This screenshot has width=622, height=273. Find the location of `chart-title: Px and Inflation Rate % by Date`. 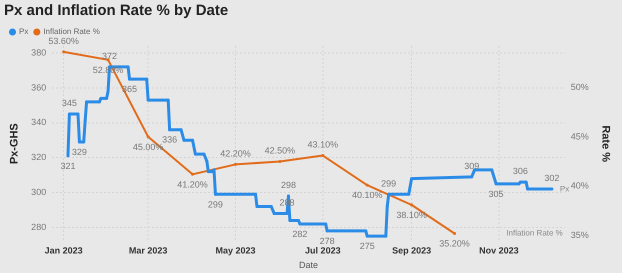

chart-title: Px and Inflation Rate % by Date is located at coordinates (116, 11).